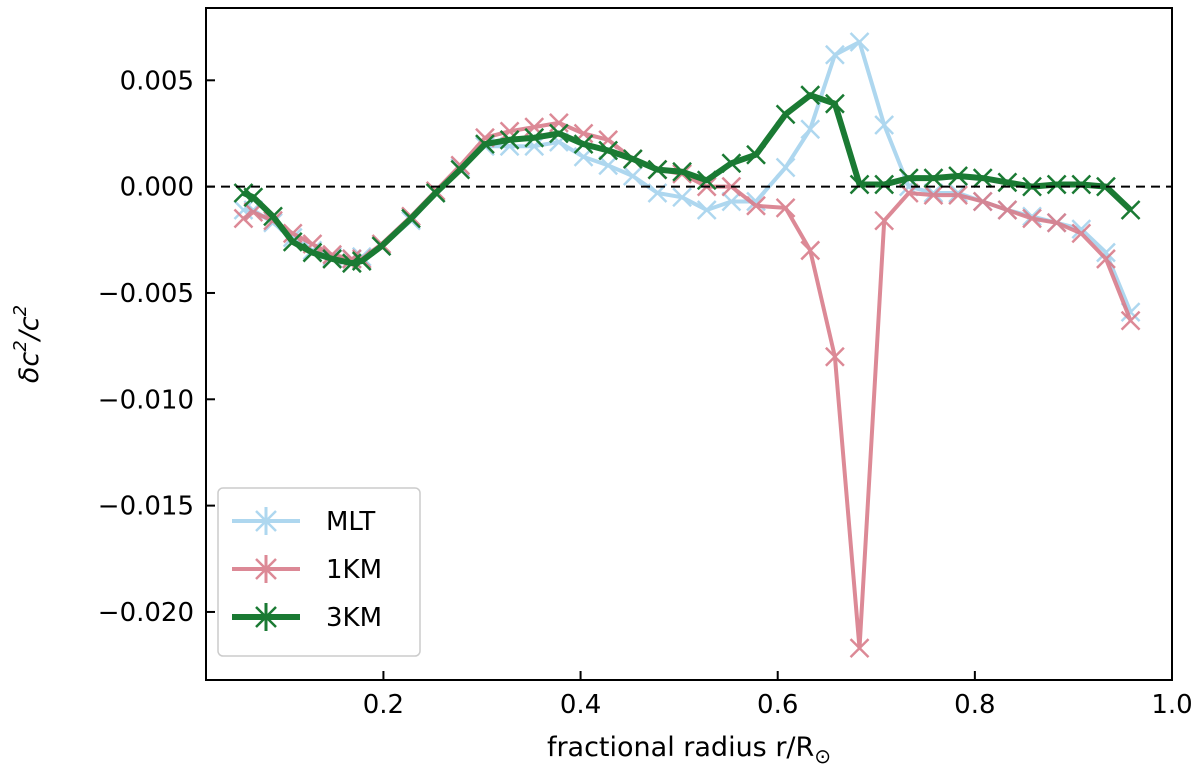 The image size is (1200, 768). What do you see at coordinates (20, 310) in the screenshot?
I see `y-axis-label-part-4: 2` at bounding box center [20, 310].